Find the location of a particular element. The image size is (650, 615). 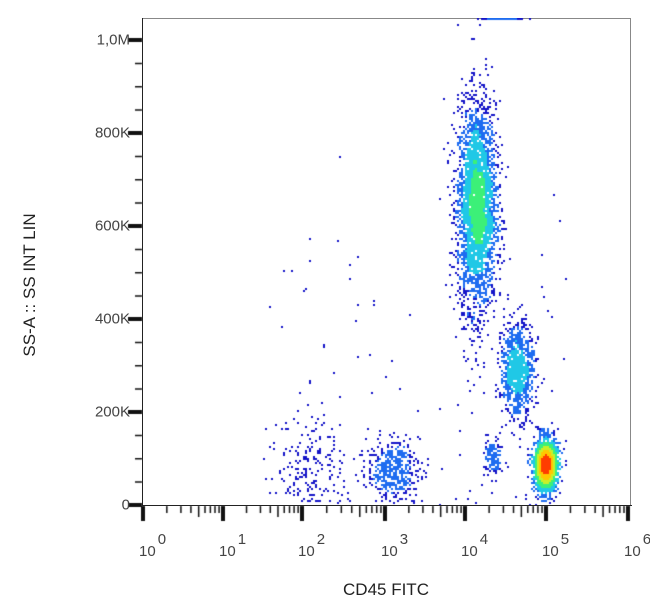

x-axis is located at coordinates (387, 505).